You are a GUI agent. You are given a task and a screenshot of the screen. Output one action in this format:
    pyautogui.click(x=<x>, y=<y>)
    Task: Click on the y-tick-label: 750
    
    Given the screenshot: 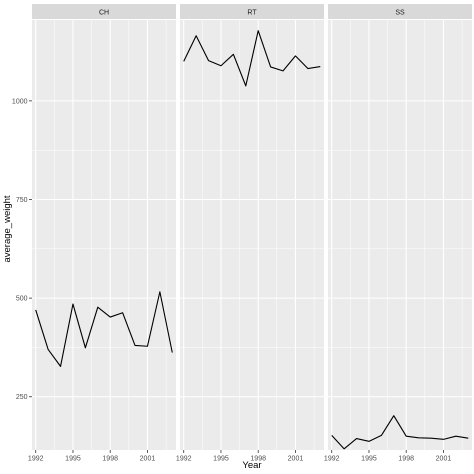 What is the action you would take?
    pyautogui.click(x=22, y=200)
    